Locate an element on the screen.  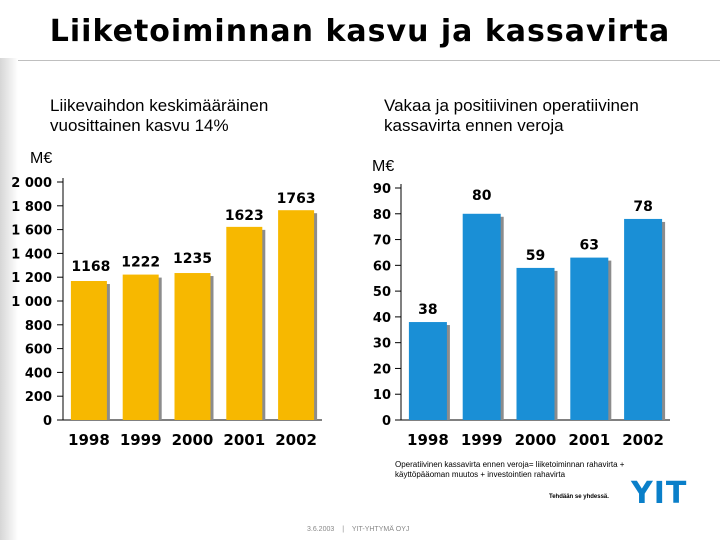
data-label: 1168 is located at coordinates (90, 267).